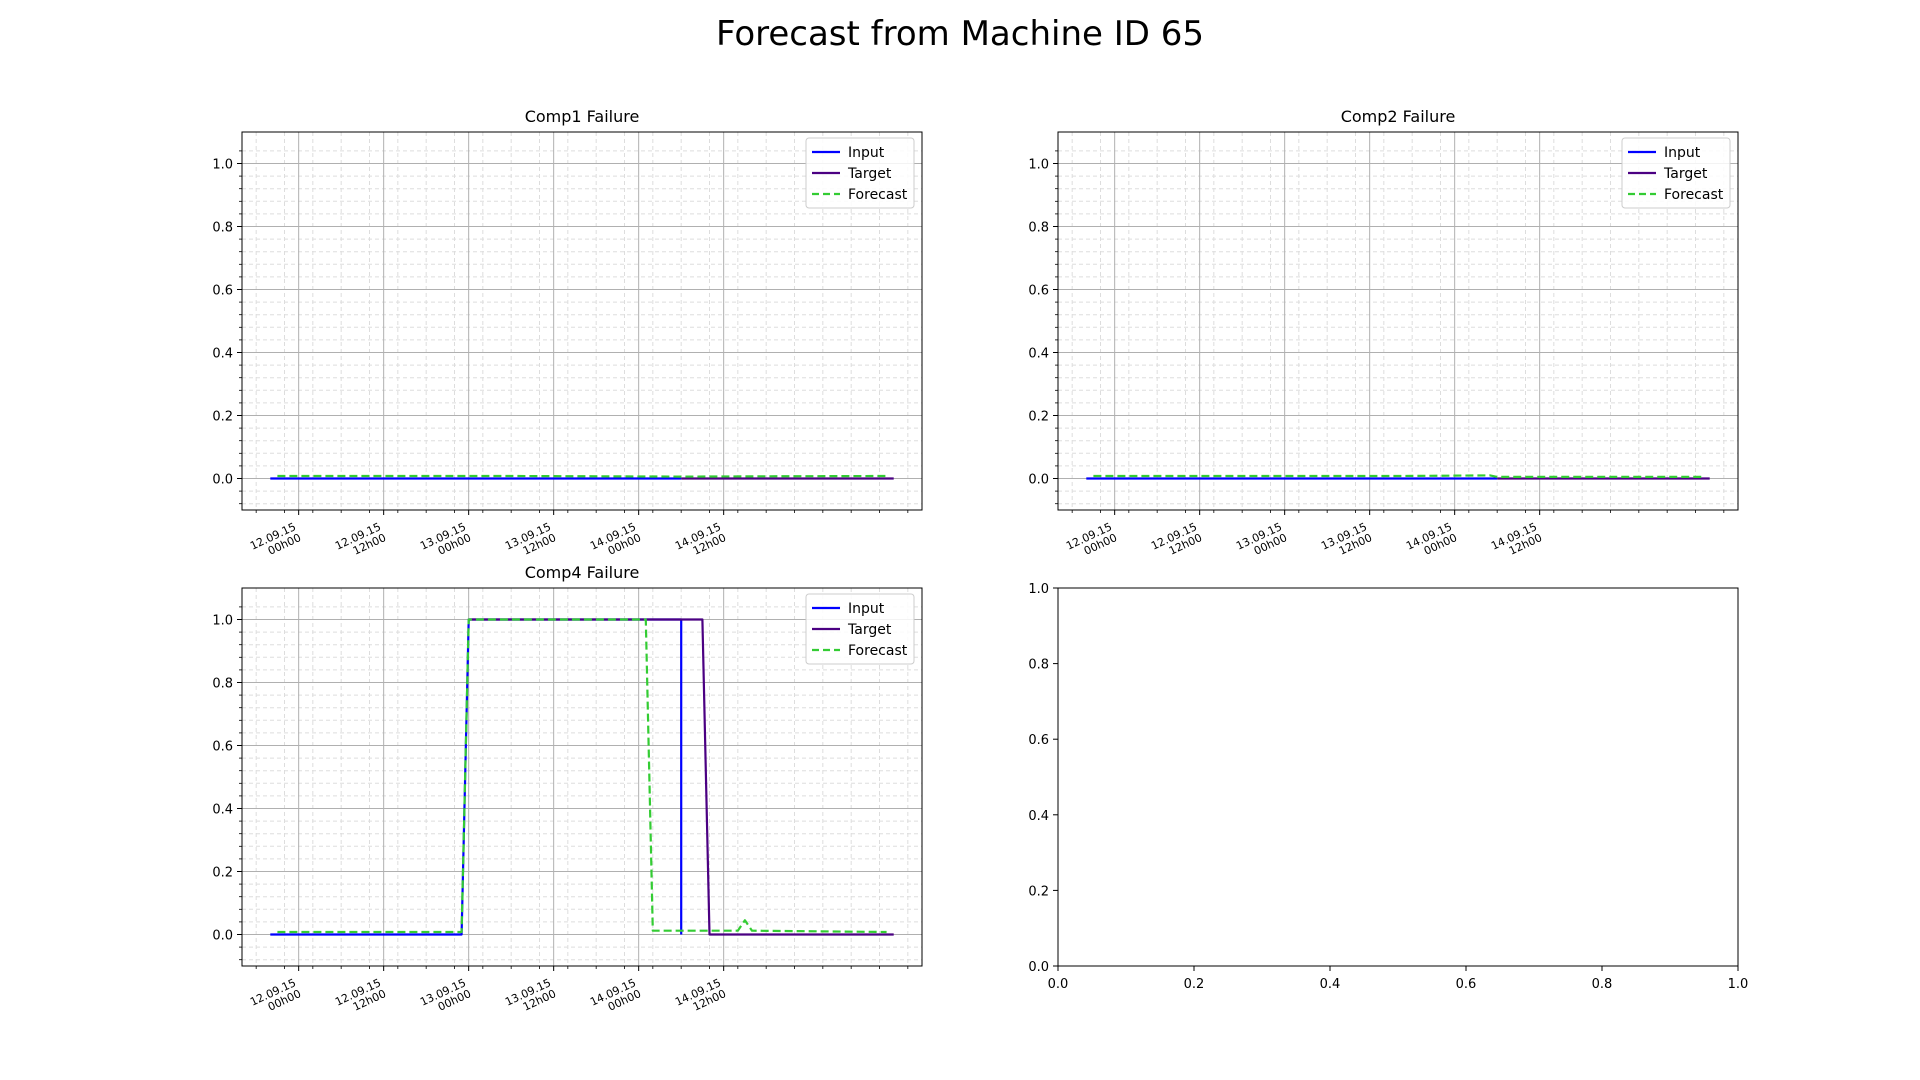  Describe the element at coordinates (582, 116) in the screenshot. I see `subplot-title: Comp1 Failure` at that location.